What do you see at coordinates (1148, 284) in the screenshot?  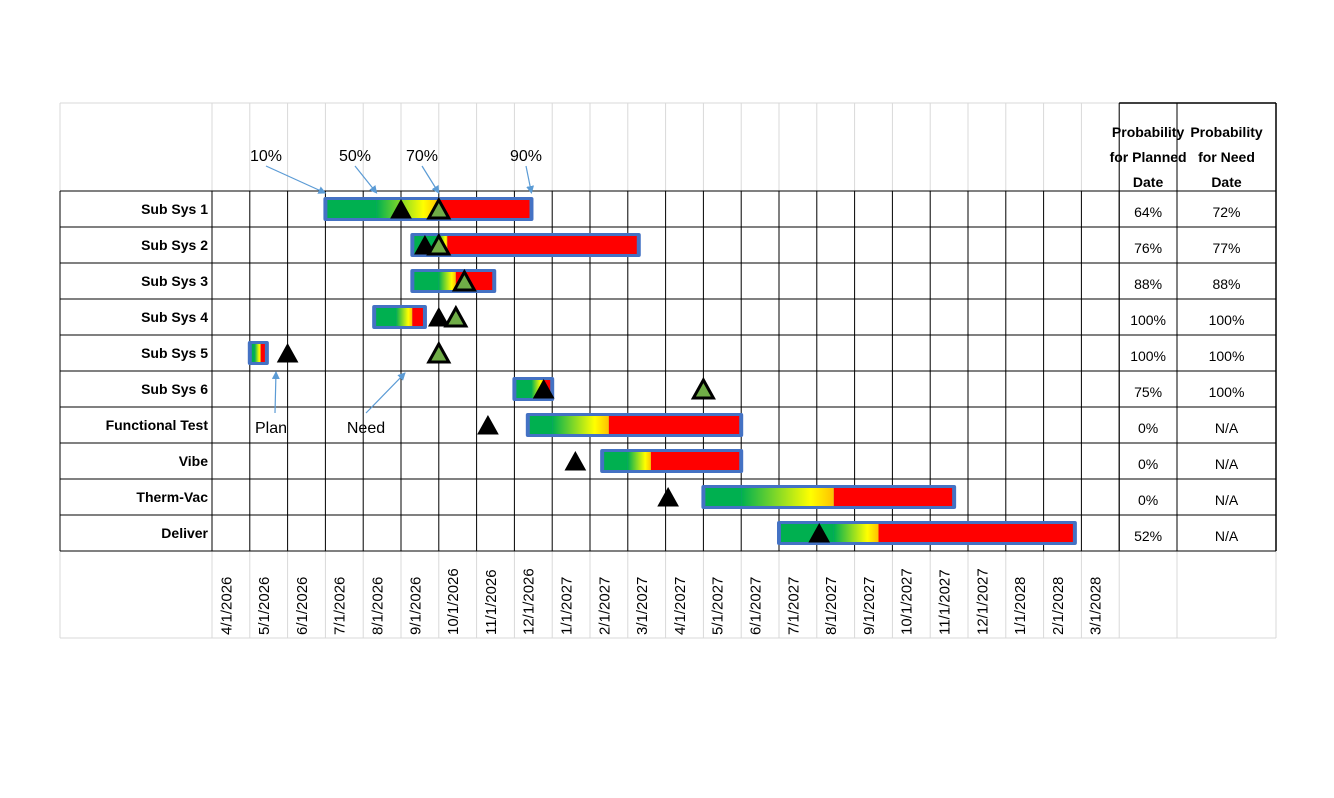 I see `prob-planned-value: 88%` at bounding box center [1148, 284].